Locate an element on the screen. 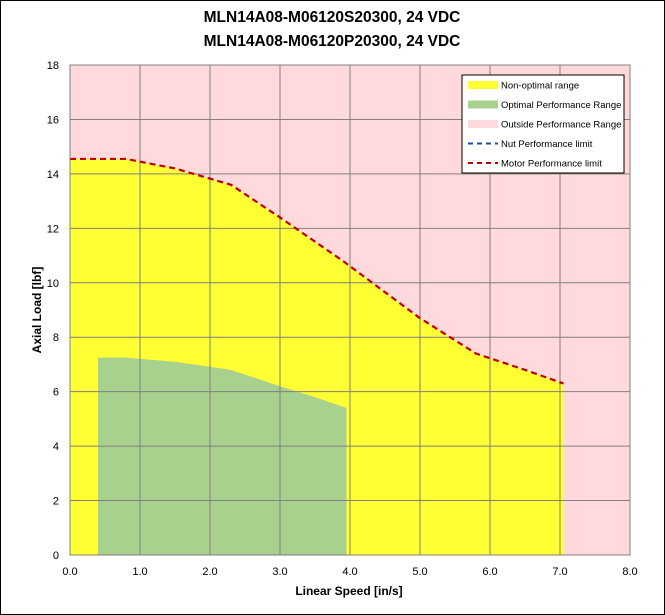 Image resolution: width=665 pixels, height=615 pixels. legend-label: Optimal Performance Range is located at coordinates (561, 105).